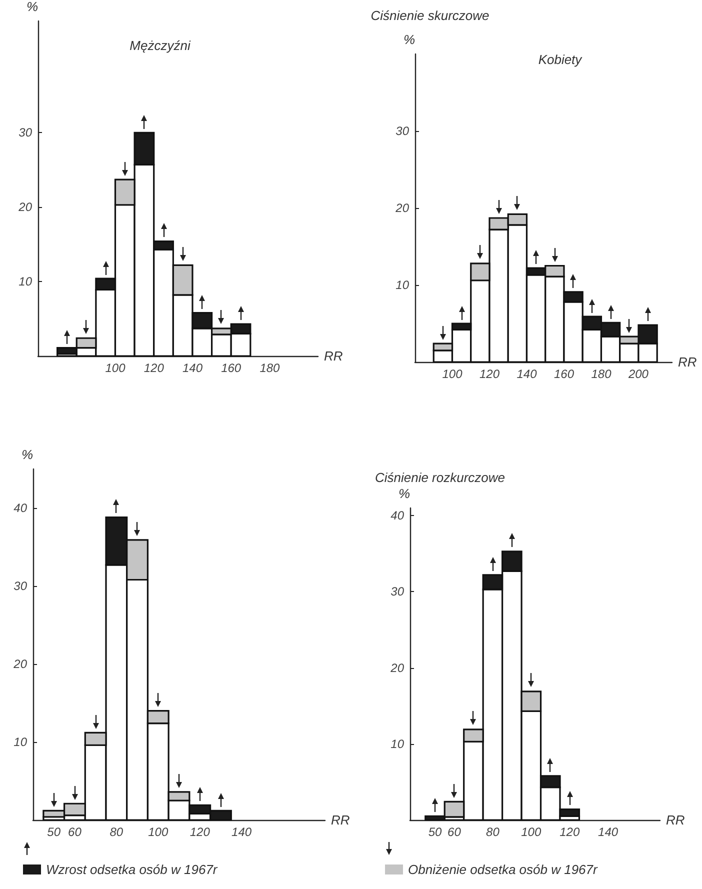  Describe the element at coordinates (440, 477) in the screenshot. I see `chart-title: Ciśnienie rozkurczowe` at that location.